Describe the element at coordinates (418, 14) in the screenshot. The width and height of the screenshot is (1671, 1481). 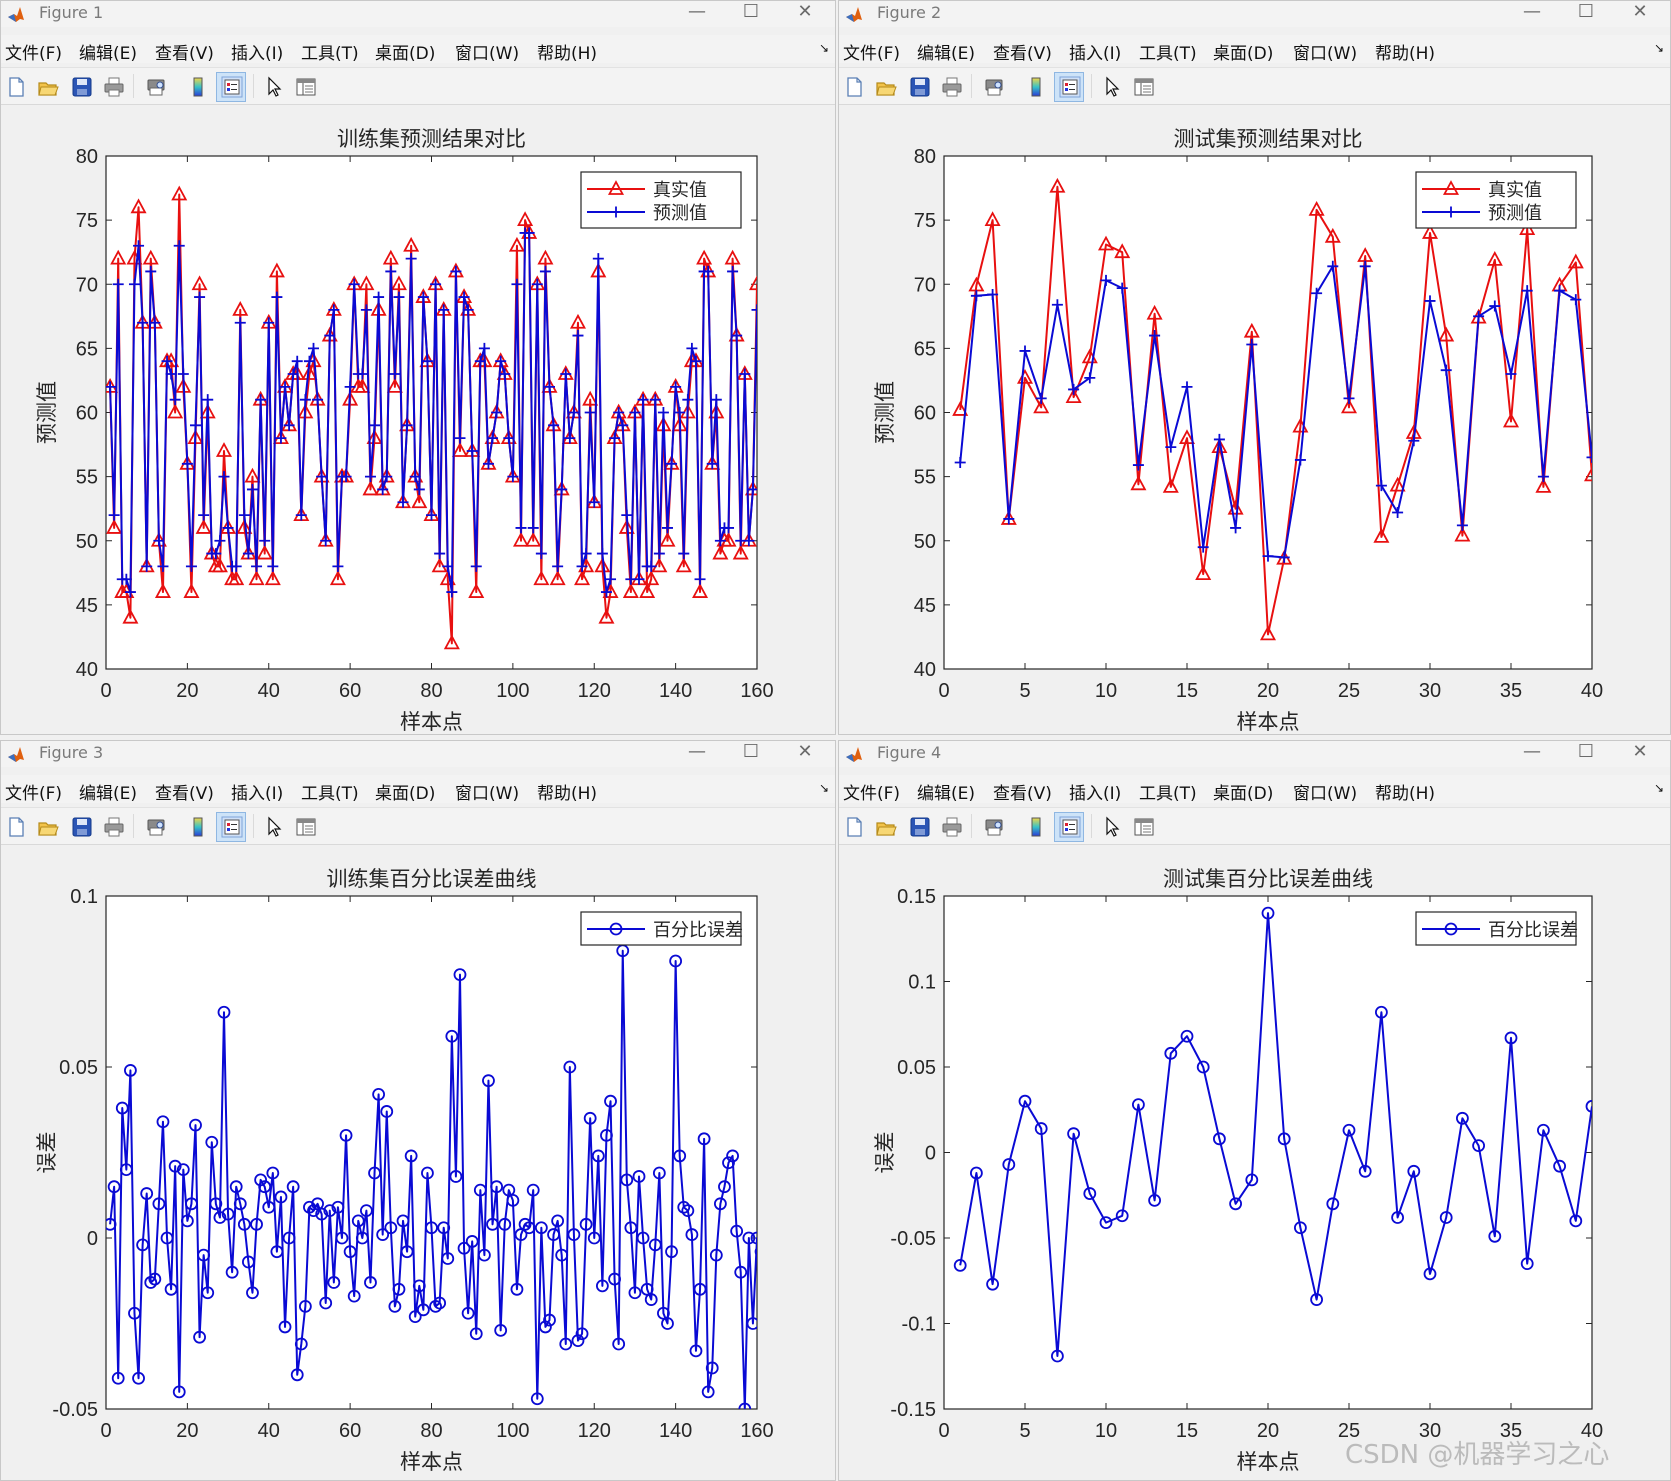
I see `title-bar: Figure 1 — ☐ ✕` at that location.